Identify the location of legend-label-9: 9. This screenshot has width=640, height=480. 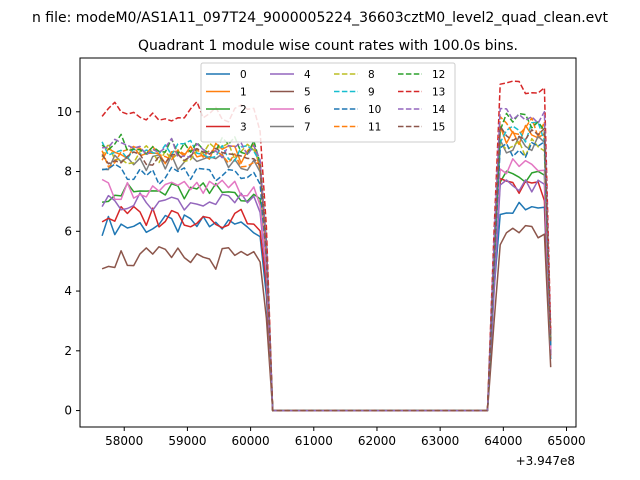
(371, 93).